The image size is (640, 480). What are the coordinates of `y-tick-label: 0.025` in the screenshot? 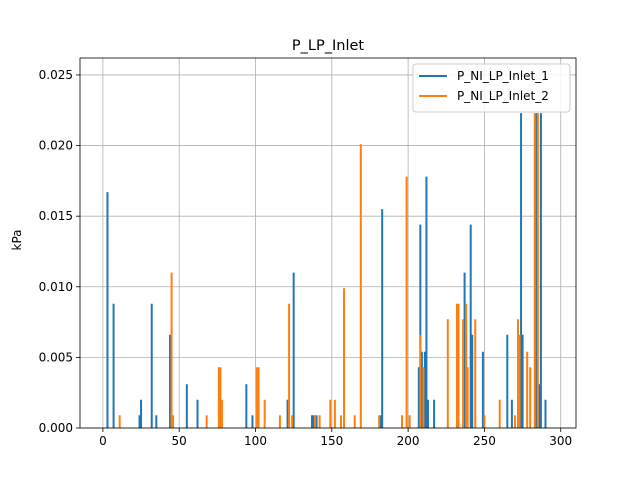 It's located at (56, 75).